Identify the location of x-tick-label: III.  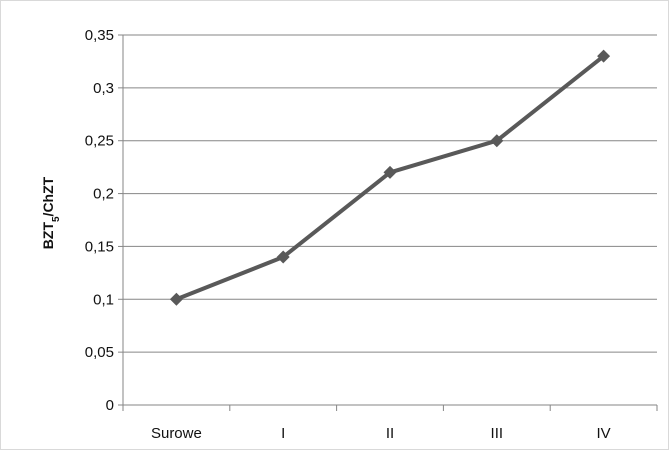
(497, 433).